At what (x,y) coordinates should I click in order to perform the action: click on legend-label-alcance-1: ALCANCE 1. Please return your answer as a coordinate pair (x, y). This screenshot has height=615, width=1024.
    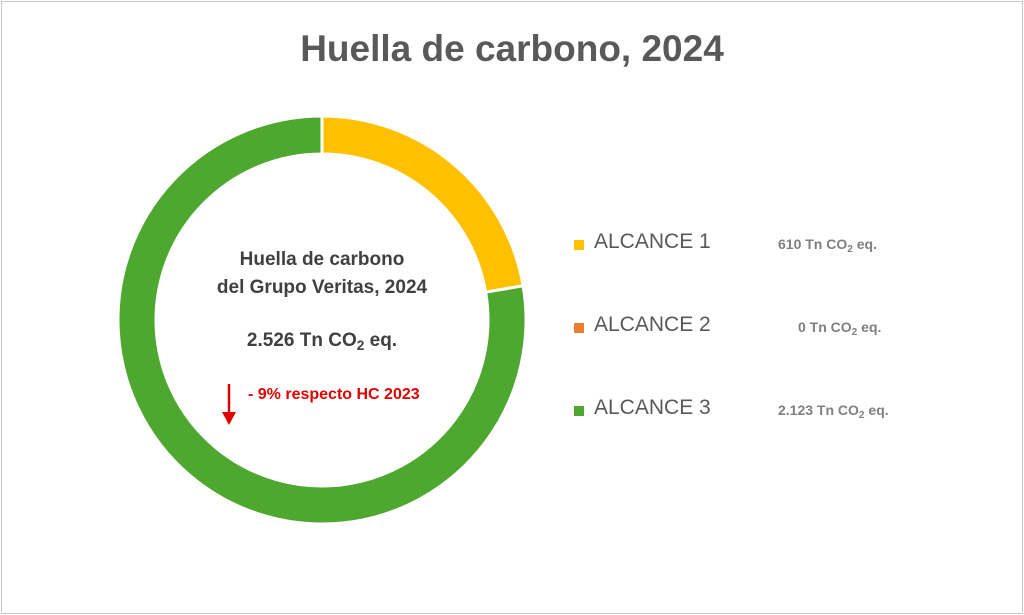
    Looking at the image, I should click on (652, 241).